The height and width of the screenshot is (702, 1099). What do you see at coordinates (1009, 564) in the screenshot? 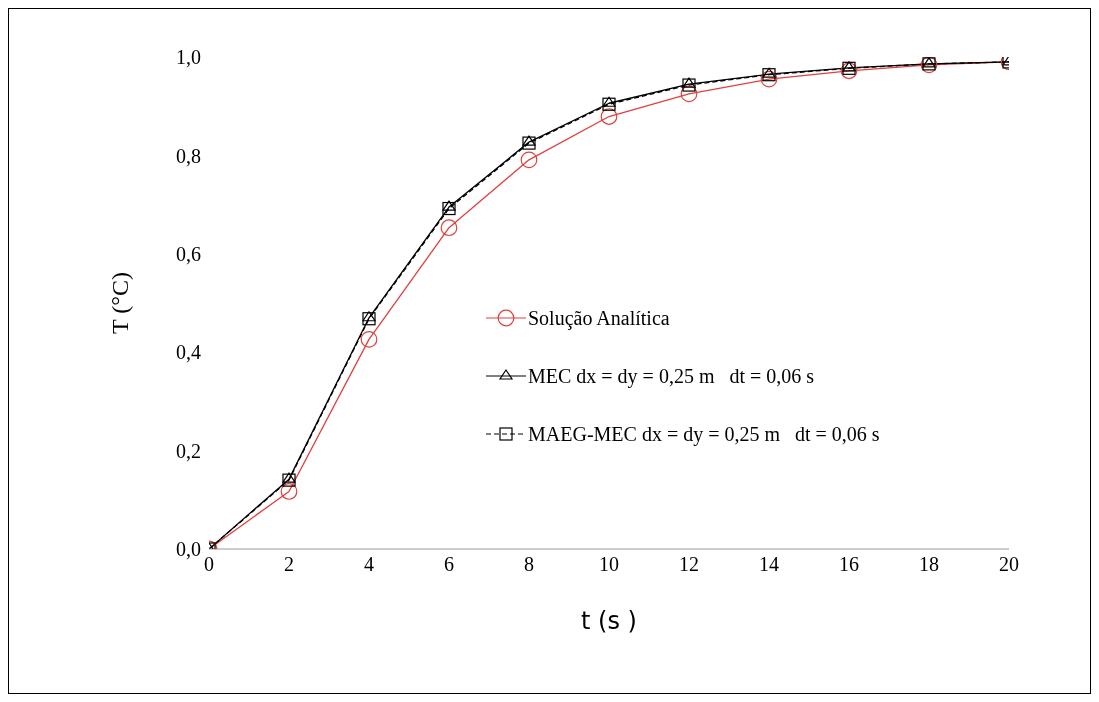
I see `x-tick-label: 20` at bounding box center [1009, 564].